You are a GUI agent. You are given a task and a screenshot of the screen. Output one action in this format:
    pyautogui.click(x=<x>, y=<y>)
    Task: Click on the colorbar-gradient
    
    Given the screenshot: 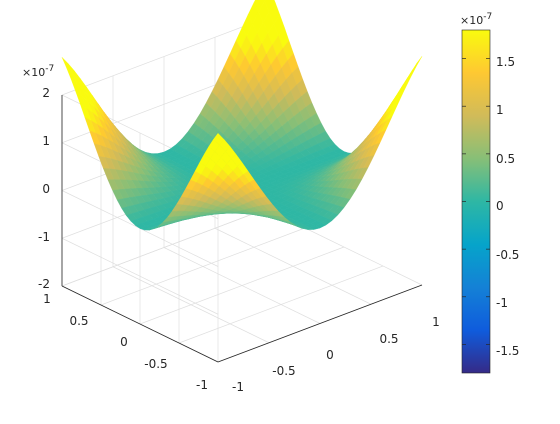 What is the action you would take?
    pyautogui.click(x=476, y=201)
    